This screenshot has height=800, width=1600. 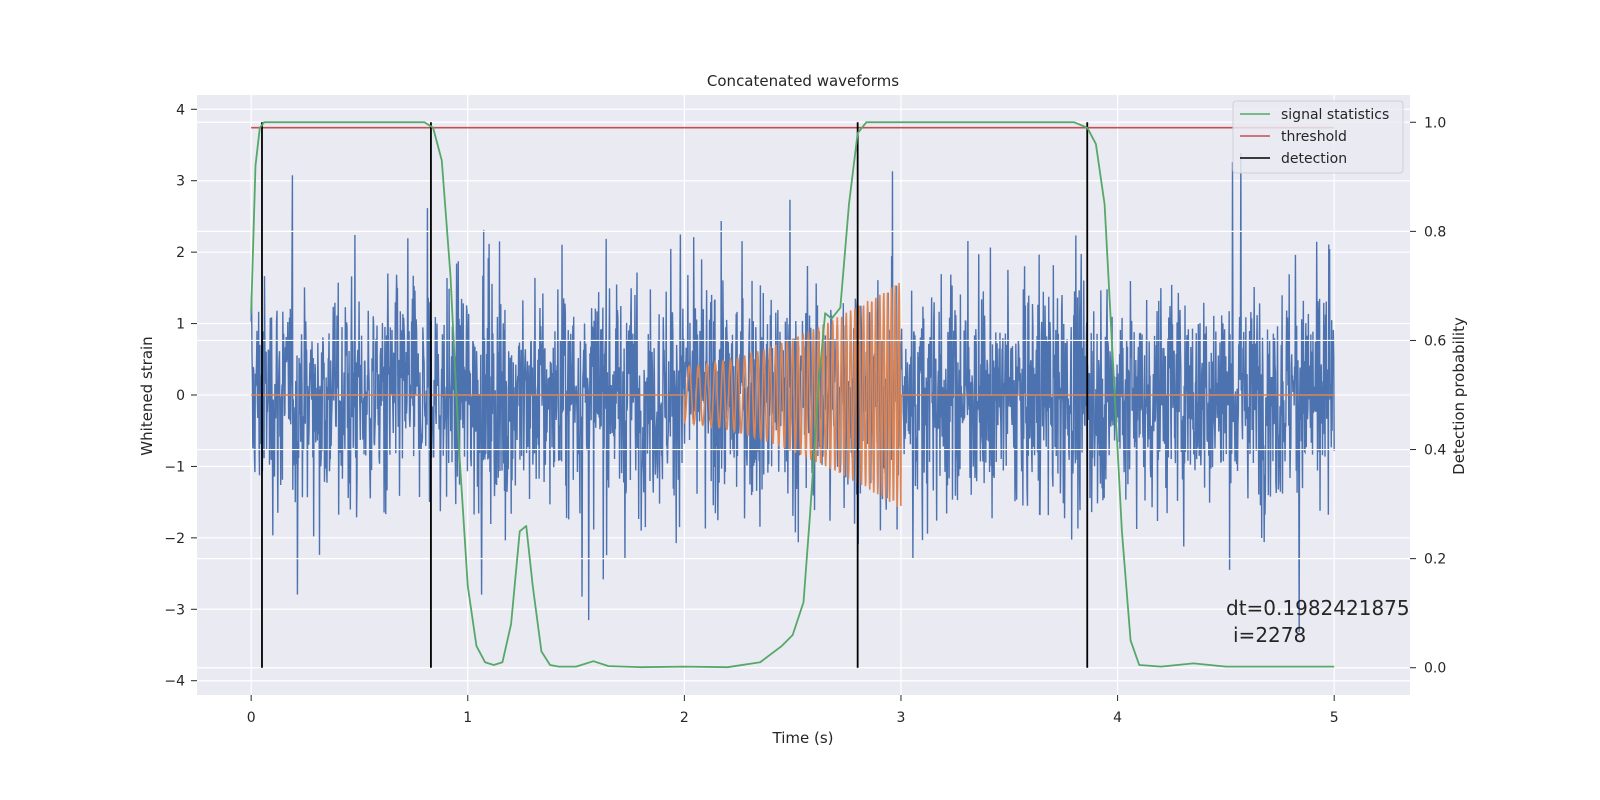 I want to click on annotation-dt: dt=0.1982421875, so click(x=1318, y=608).